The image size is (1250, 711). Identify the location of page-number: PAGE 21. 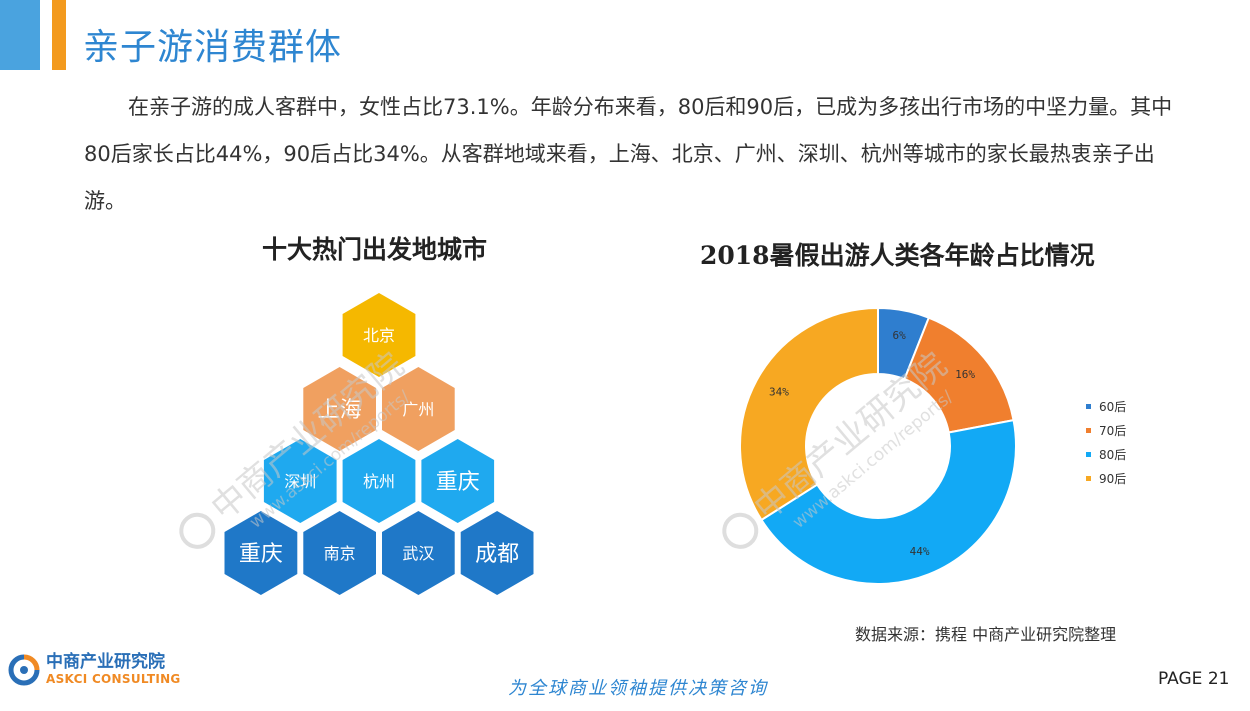
(1194, 679).